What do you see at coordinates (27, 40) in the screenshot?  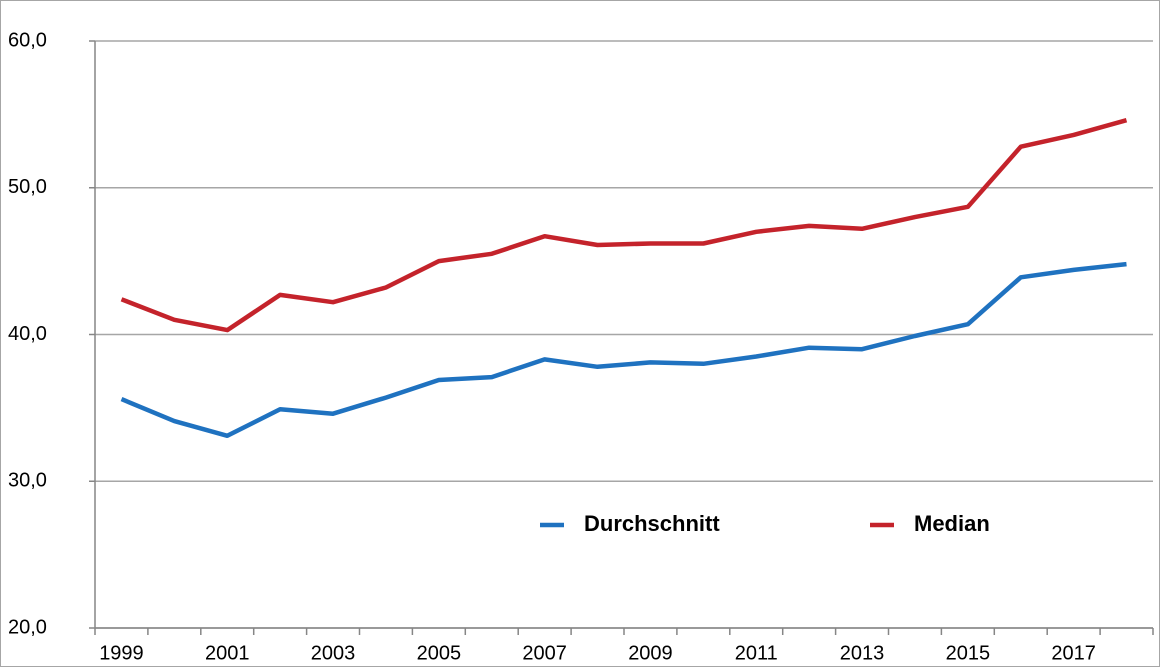 I see `y-tick-label: 60,0` at bounding box center [27, 40].